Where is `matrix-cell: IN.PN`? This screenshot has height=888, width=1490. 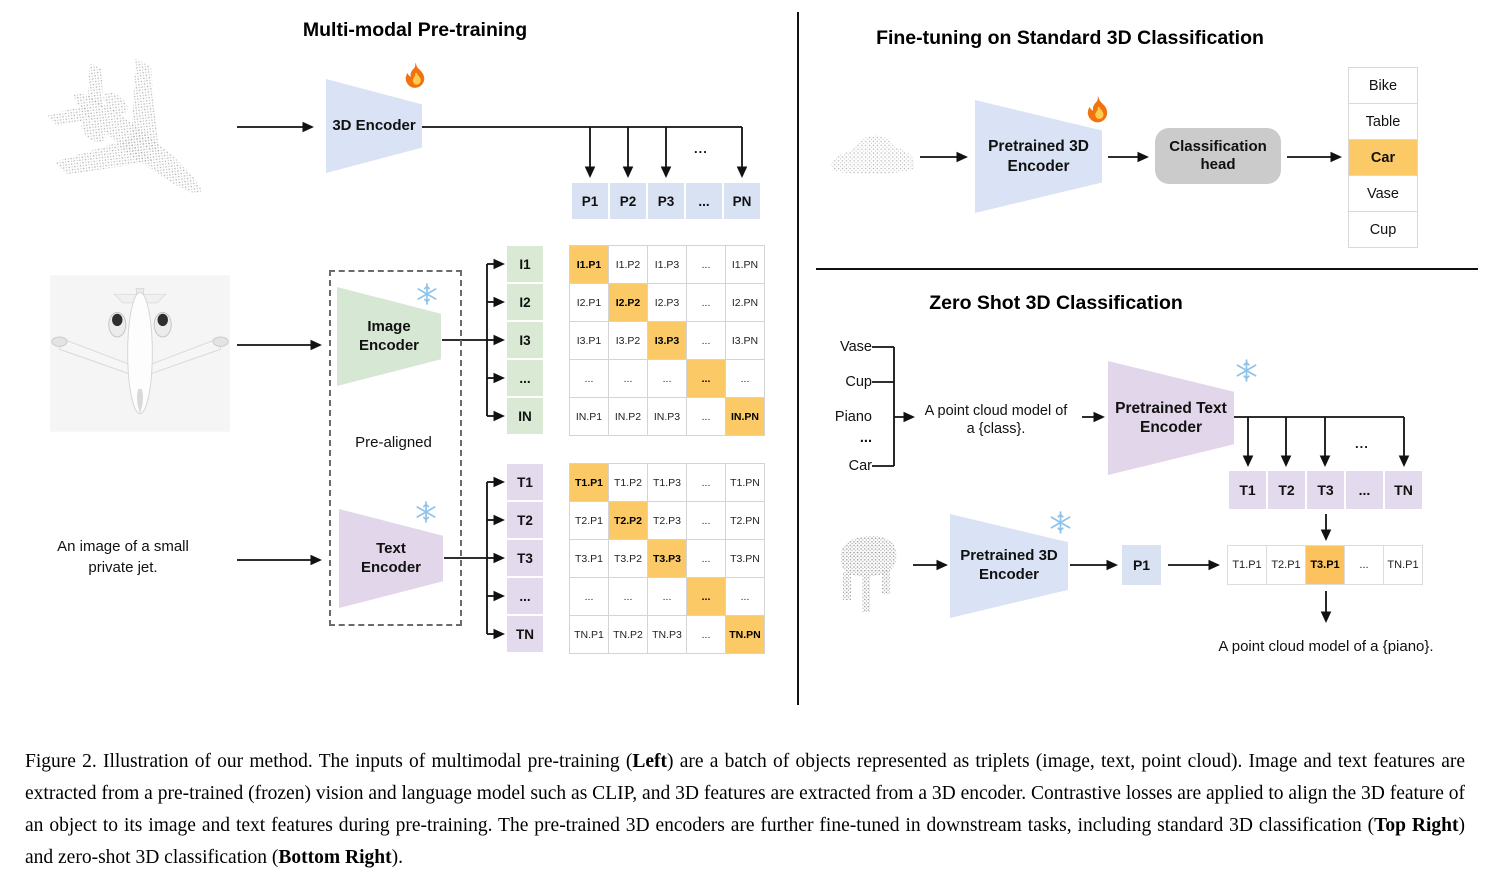 matrix-cell: IN.PN is located at coordinates (745, 417).